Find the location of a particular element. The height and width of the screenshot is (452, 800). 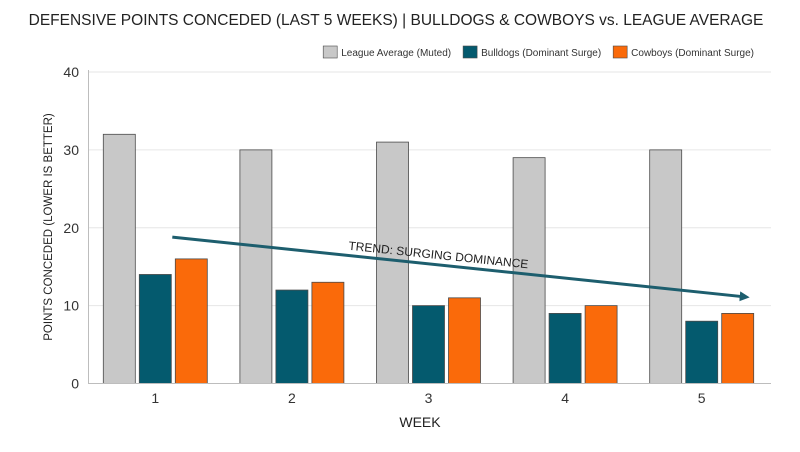

legend-label: League Average (Muted) is located at coordinates (396, 53).